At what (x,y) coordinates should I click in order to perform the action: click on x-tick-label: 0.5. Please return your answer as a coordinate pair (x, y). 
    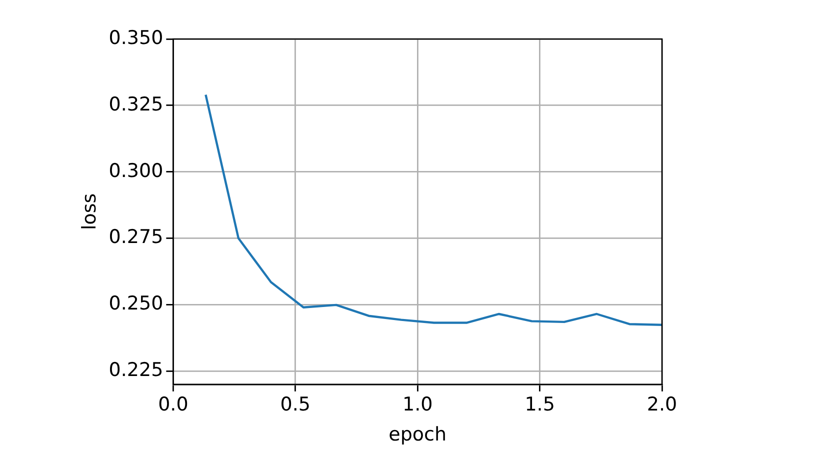
    Looking at the image, I should click on (295, 405).